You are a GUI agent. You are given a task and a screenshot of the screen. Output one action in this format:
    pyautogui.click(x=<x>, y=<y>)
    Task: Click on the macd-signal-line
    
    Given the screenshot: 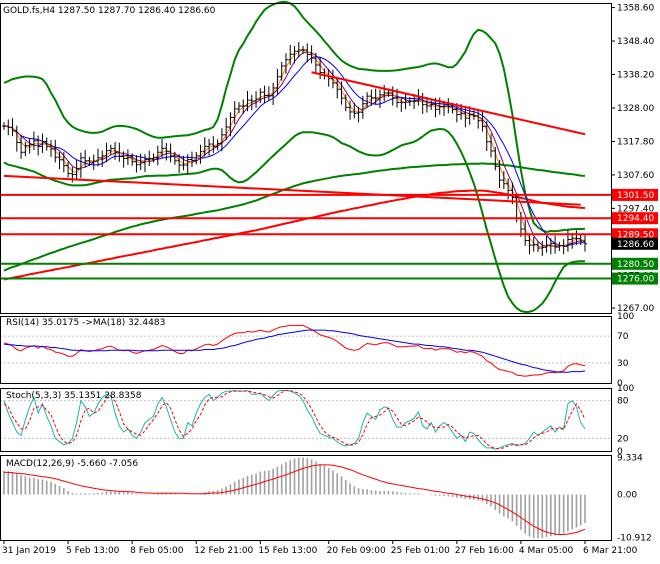 What is the action you would take?
    pyautogui.click(x=295, y=499)
    